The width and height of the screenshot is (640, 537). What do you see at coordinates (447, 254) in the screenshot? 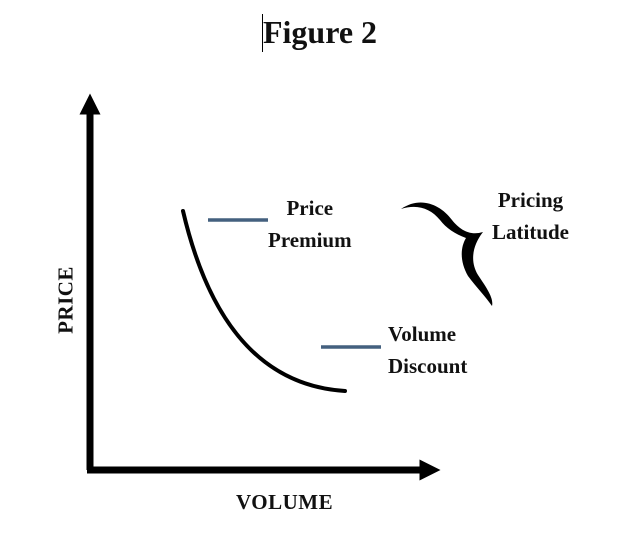
I see `pricing-latitude-brace` at bounding box center [447, 254].